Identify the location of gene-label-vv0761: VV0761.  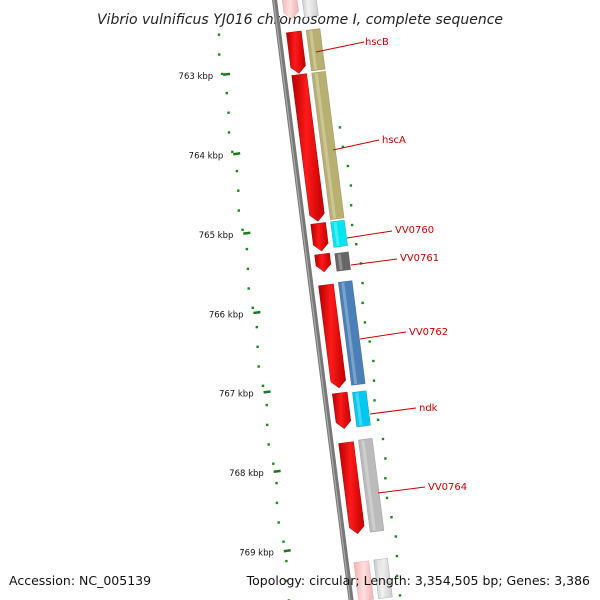
(419, 258).